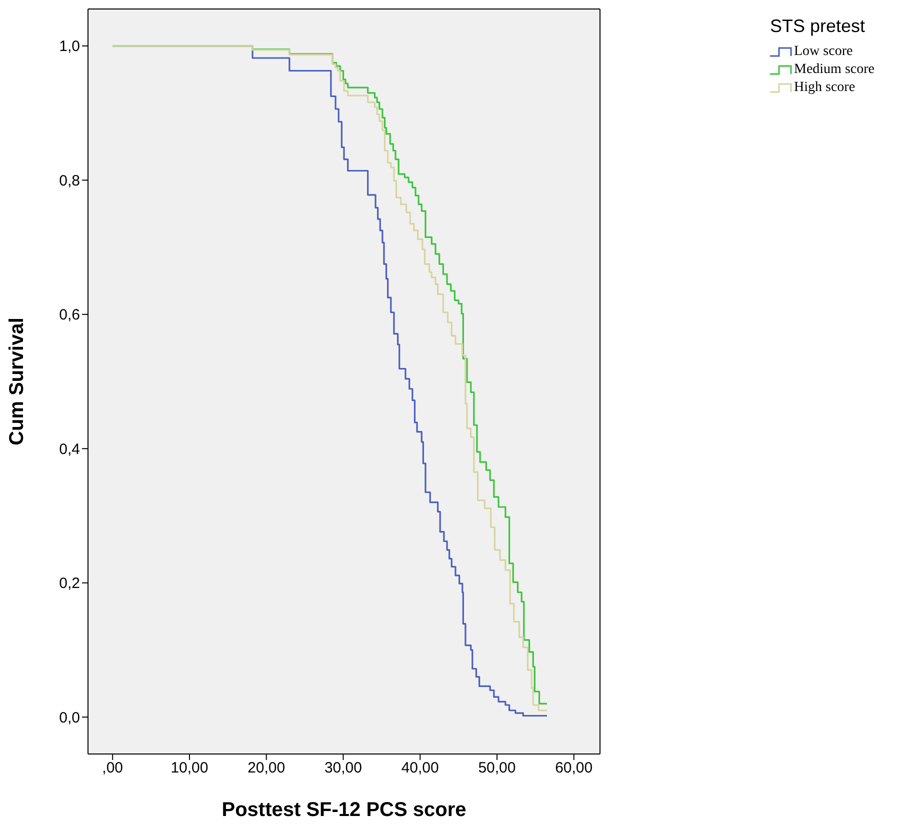 The image size is (907, 830). I want to click on y-tick-label: 0,6, so click(69, 315).